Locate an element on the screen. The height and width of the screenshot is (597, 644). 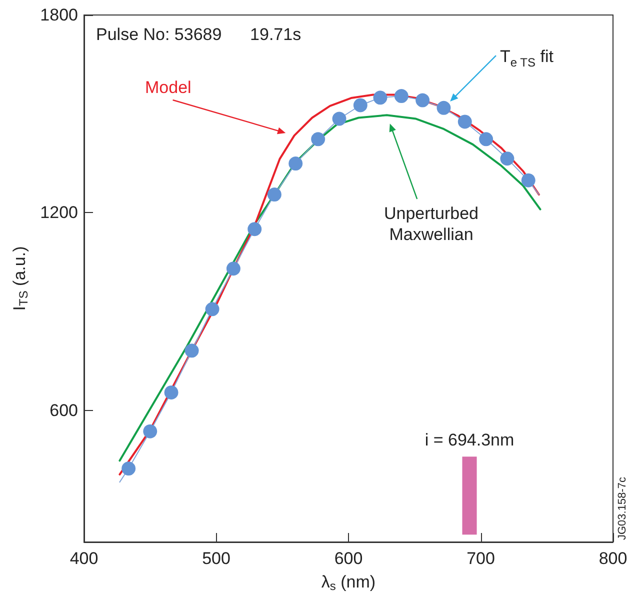
text: Unperturbed Maxwellian is located at coordinates (431, 224).